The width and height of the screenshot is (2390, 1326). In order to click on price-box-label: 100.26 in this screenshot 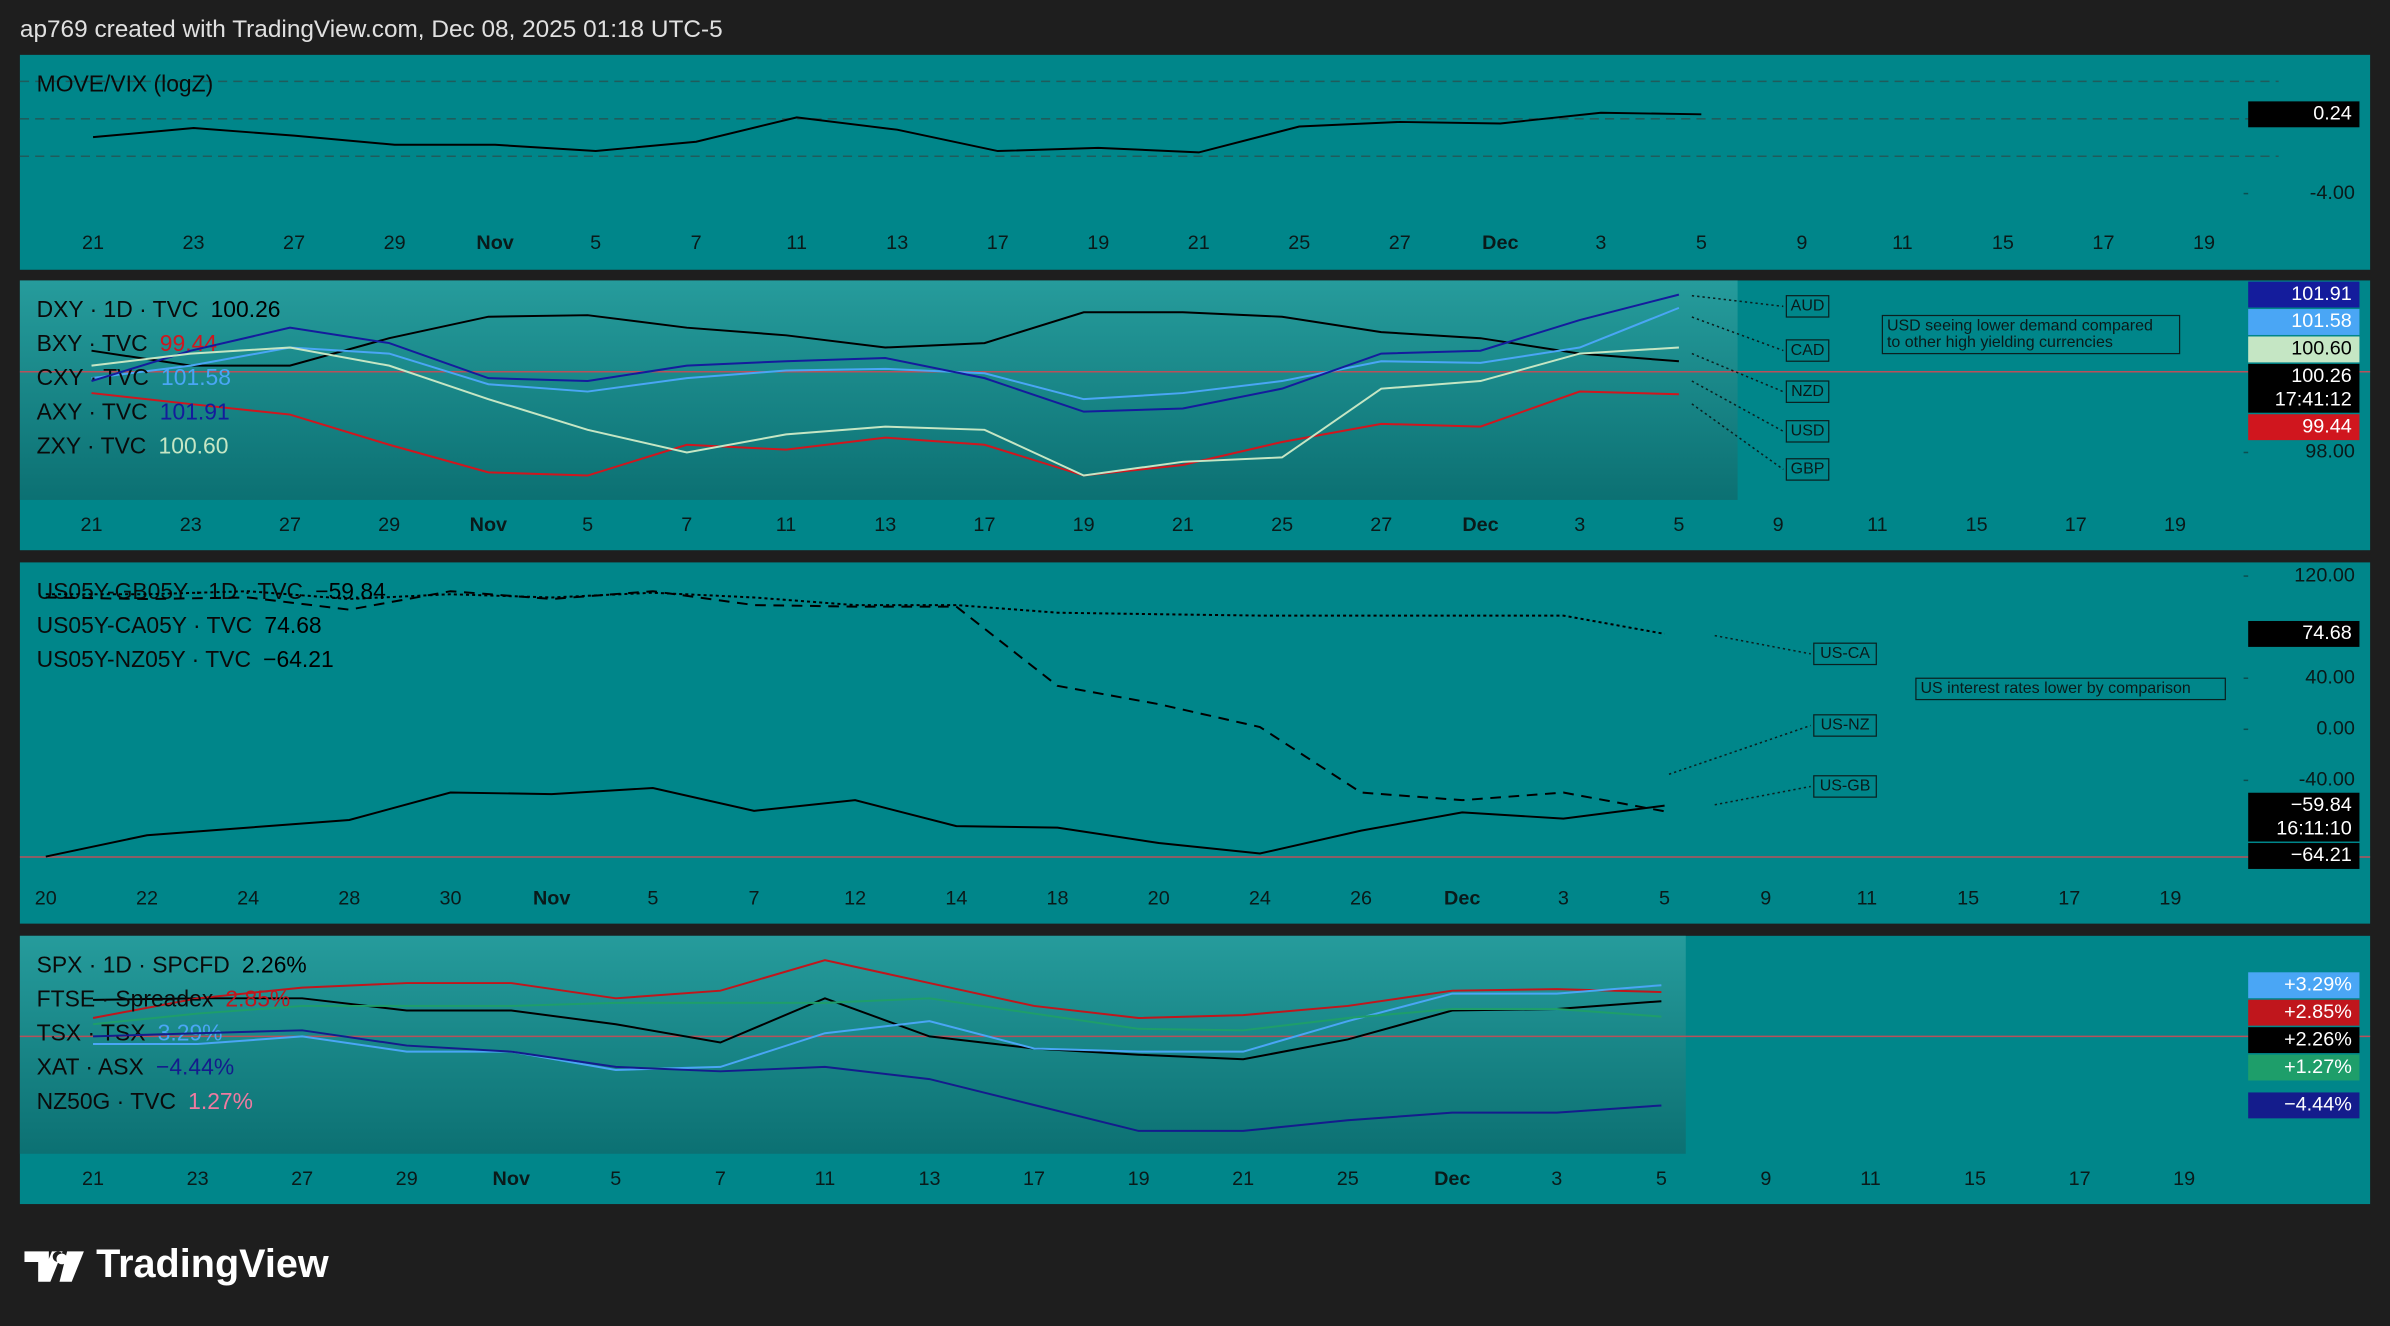, I will do `click(2321, 376)`.